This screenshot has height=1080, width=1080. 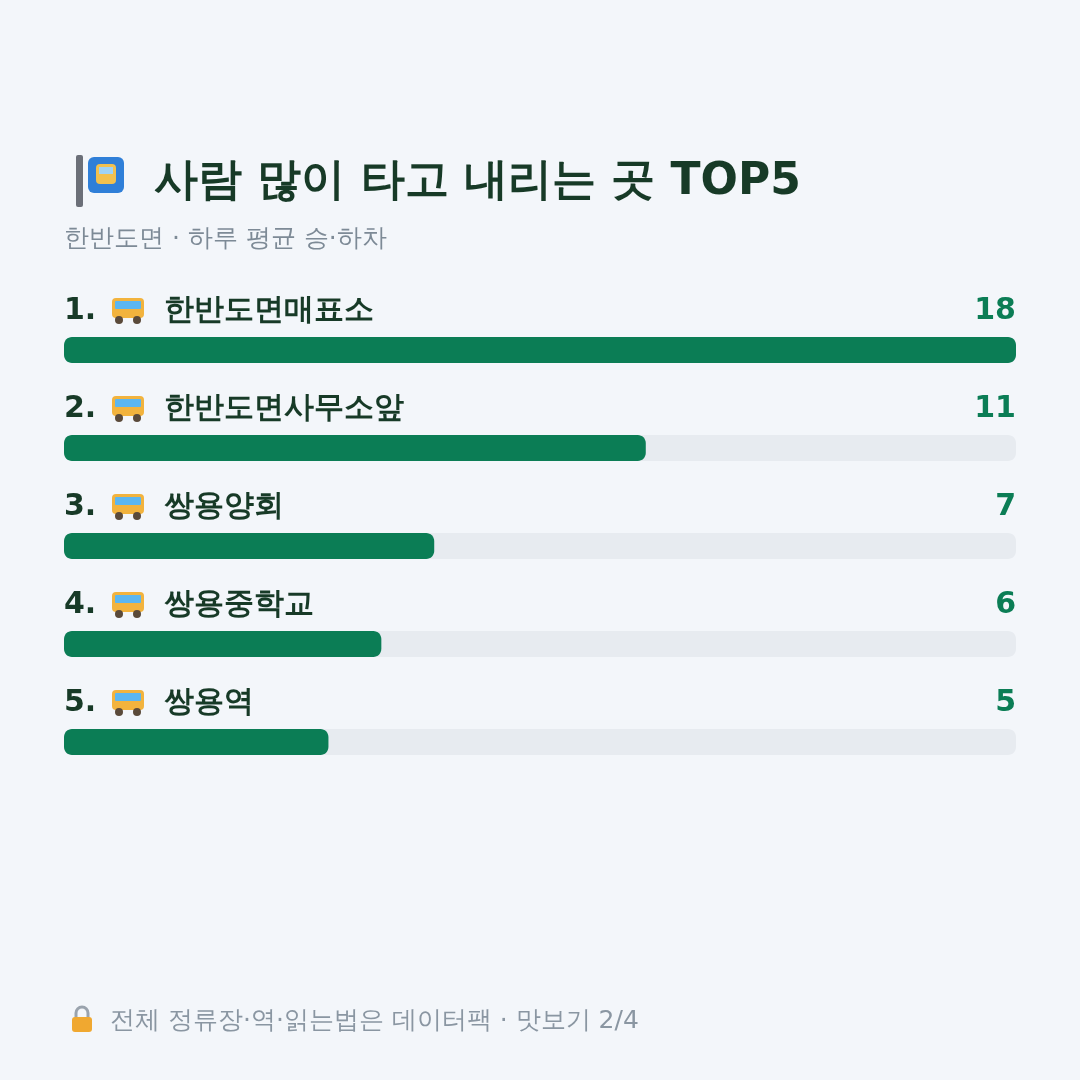 What do you see at coordinates (1005, 504) in the screenshot?
I see `data-label: 7` at bounding box center [1005, 504].